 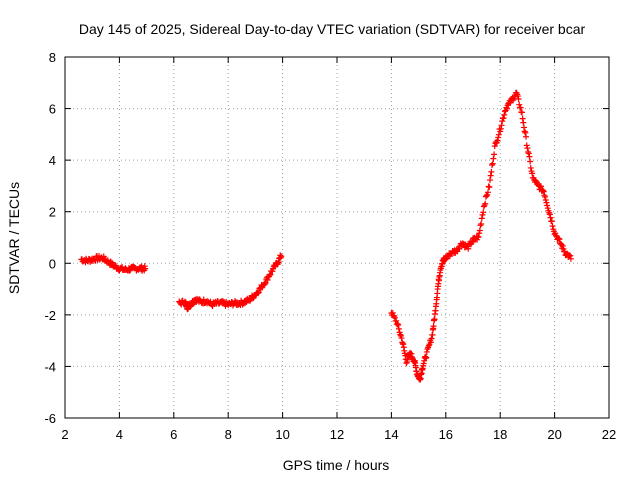 What do you see at coordinates (52, 109) in the screenshot?
I see `y-tick-label: 6` at bounding box center [52, 109].